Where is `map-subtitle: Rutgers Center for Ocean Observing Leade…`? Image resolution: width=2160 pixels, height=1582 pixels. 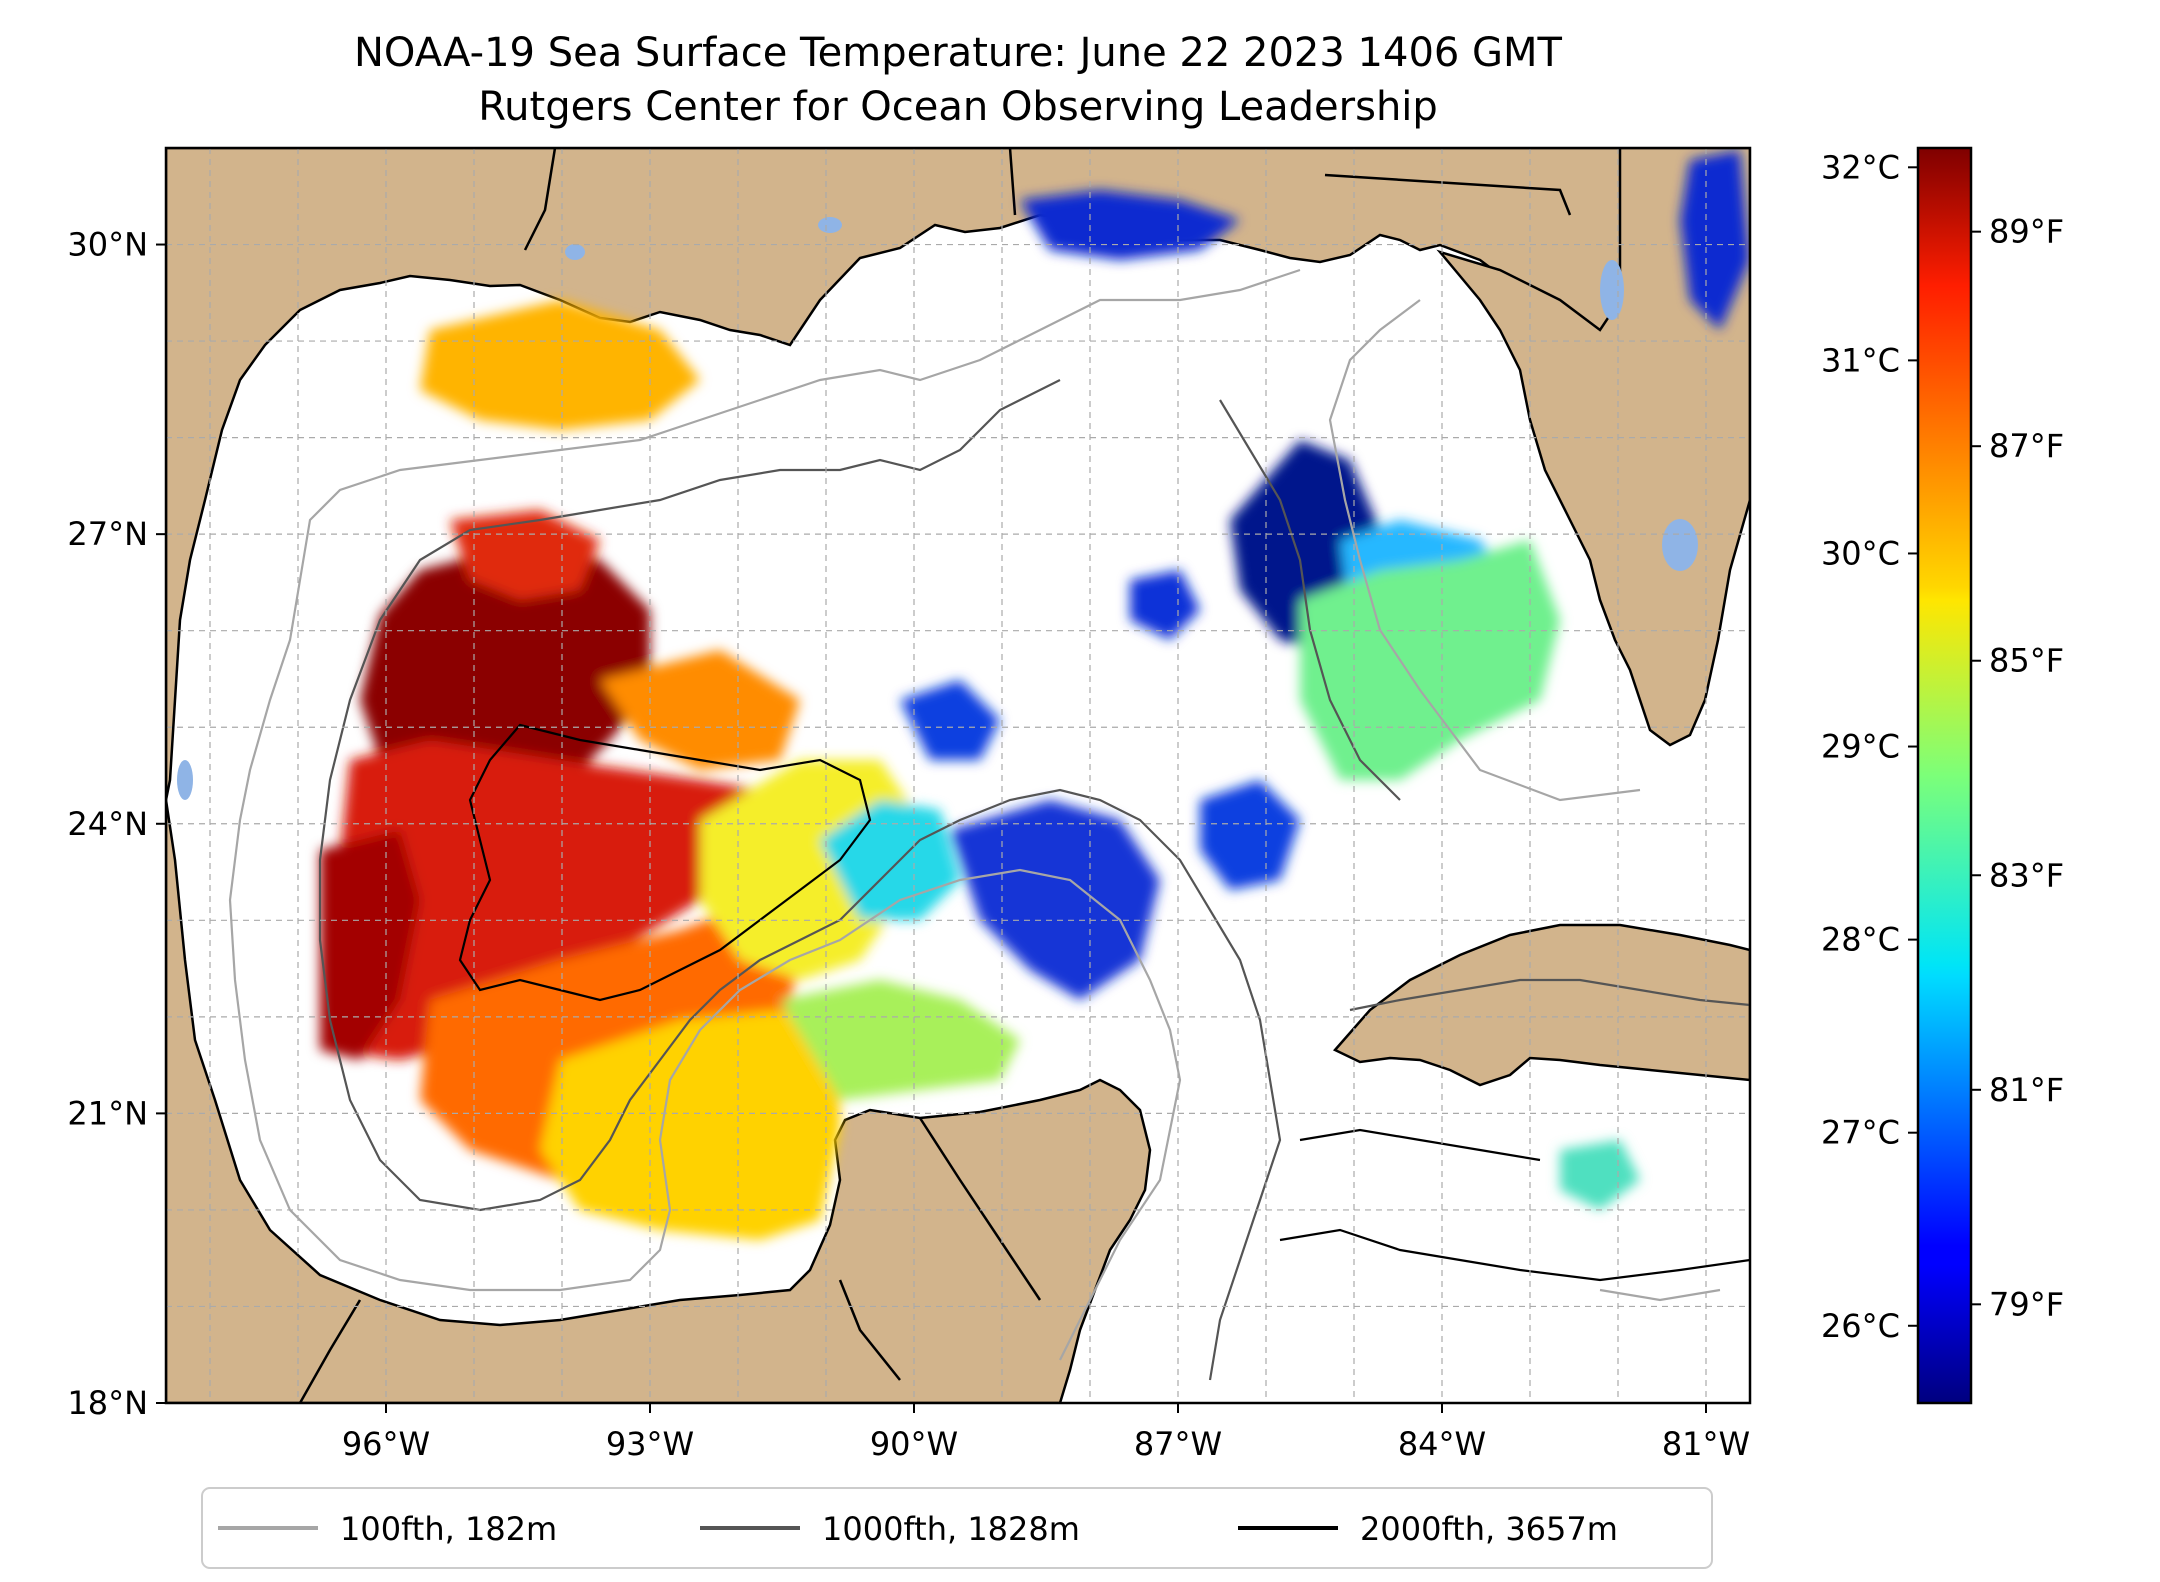 map-subtitle: Rutgers Center for Ocean Observing Leade… is located at coordinates (958, 107).